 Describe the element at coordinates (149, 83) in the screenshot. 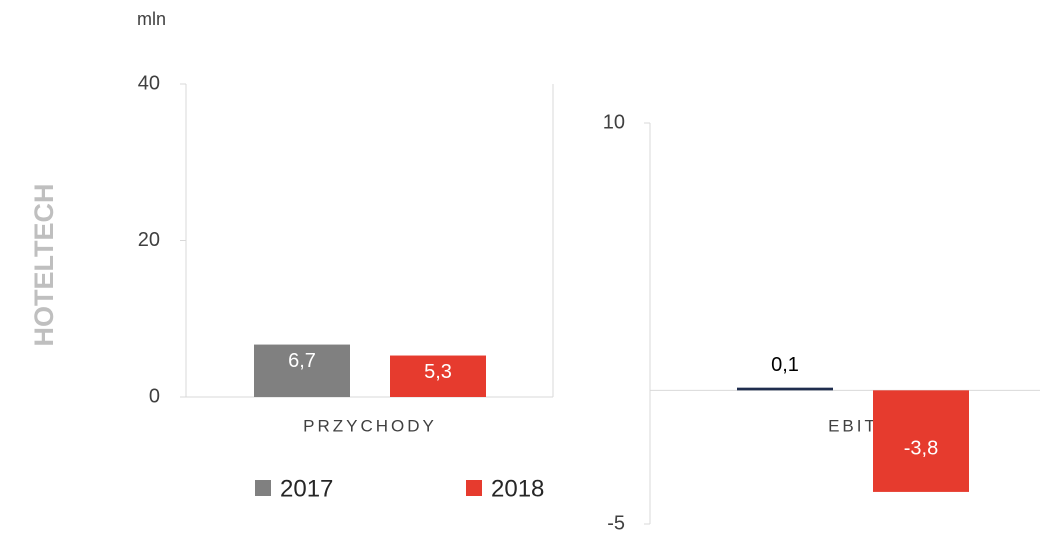

I see `y-tick-label: 40` at that location.